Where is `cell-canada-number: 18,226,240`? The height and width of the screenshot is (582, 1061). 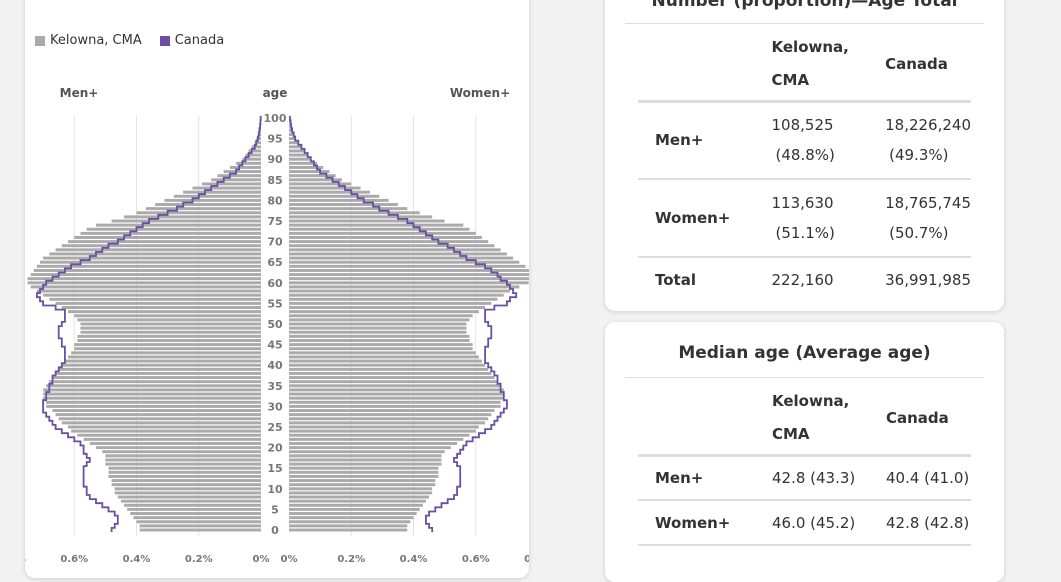
cell-canada-number: 18,226,240 is located at coordinates (928, 125).